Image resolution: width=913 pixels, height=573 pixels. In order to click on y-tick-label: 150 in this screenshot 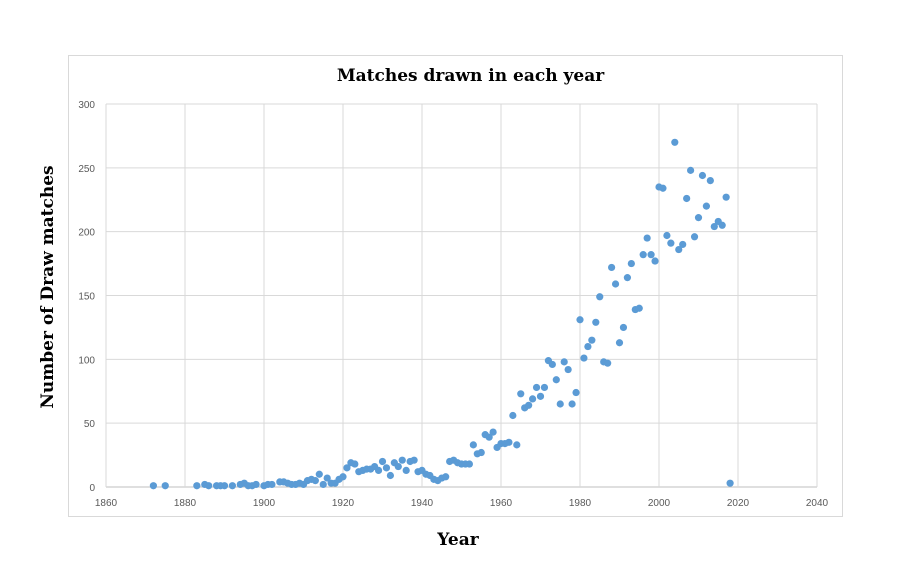, I will do `click(86, 297)`.